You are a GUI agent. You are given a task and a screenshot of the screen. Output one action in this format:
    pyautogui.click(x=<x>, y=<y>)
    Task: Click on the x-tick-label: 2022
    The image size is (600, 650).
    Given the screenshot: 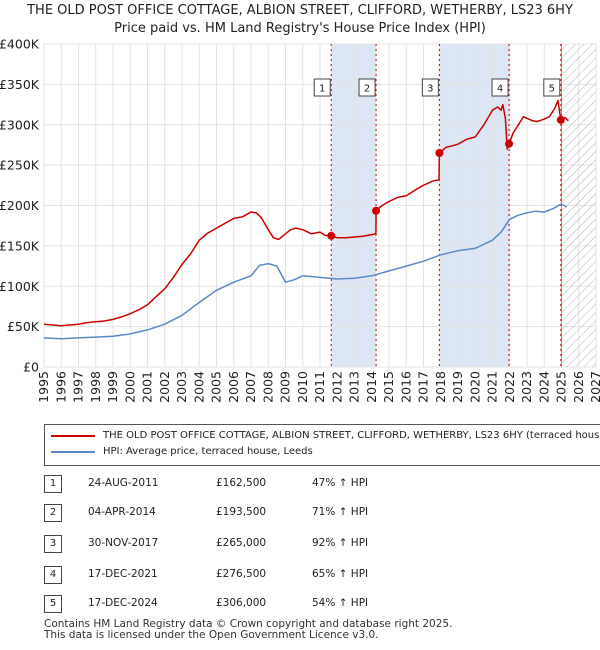 What is the action you would take?
    pyautogui.click(x=509, y=387)
    